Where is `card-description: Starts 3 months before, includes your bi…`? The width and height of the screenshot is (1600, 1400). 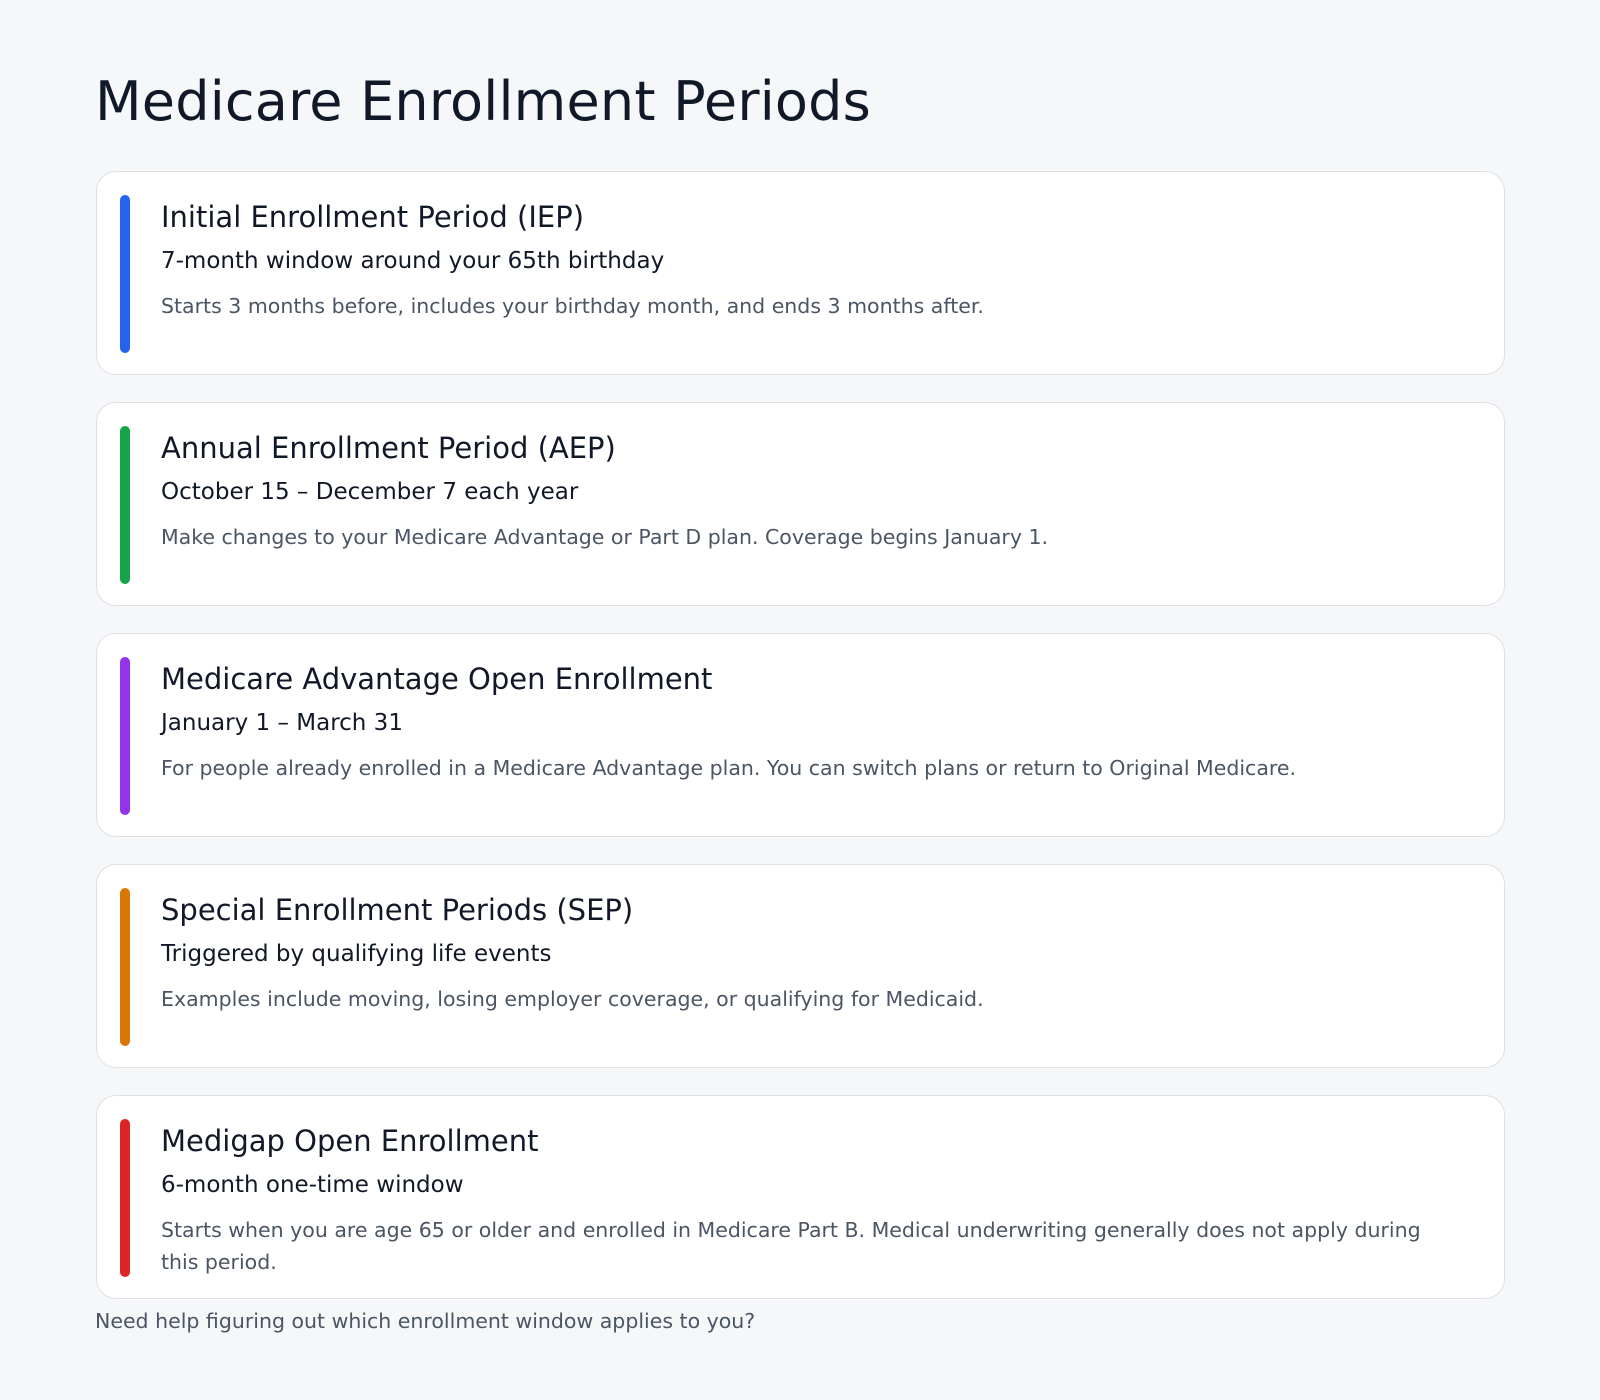
card-description: Starts 3 months before, includes your bi… is located at coordinates (572, 306).